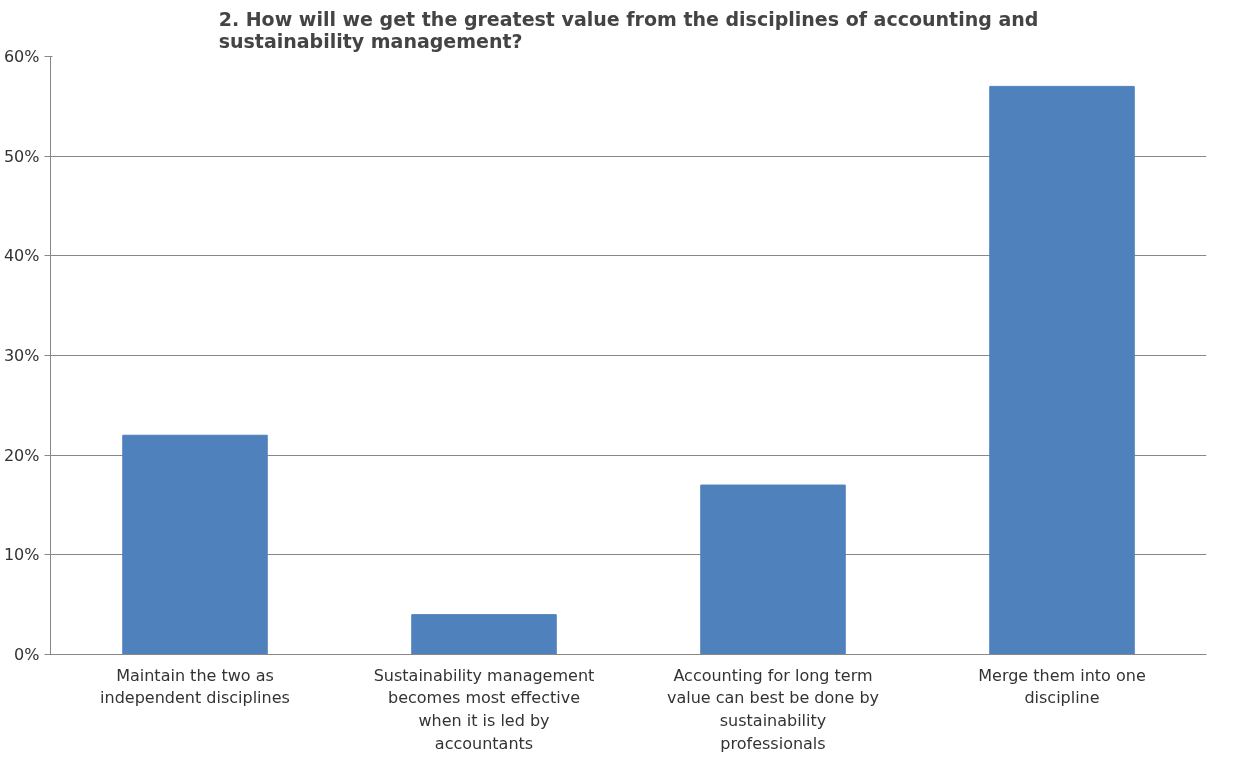 This screenshot has height=761, width=1242. What do you see at coordinates (773, 709) in the screenshot?
I see `x-tick-label: Accounting for long term value can best be done by sustainability professionals` at bounding box center [773, 709].